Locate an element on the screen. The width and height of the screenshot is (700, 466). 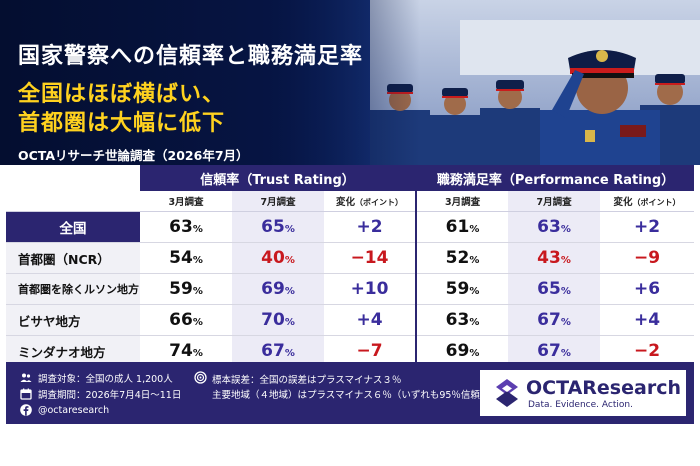
performance-july: 63% is located at coordinates (554, 227).